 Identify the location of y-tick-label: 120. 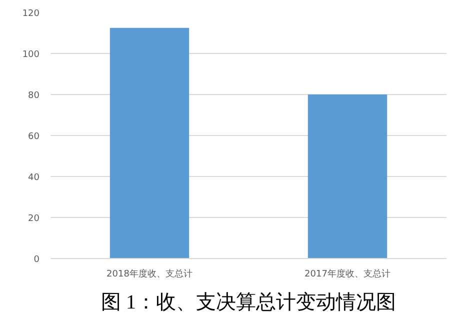
(31, 14).